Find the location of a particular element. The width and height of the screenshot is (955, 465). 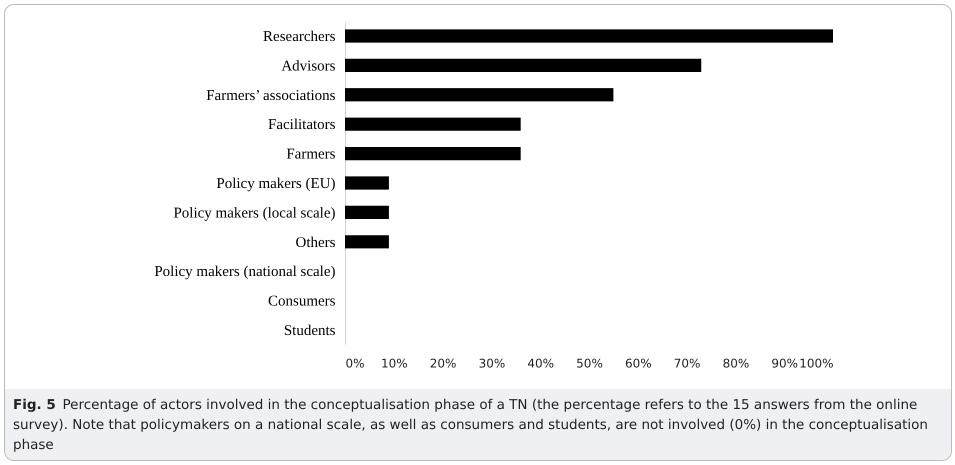

y-tick-label: Advisors is located at coordinates (308, 66).